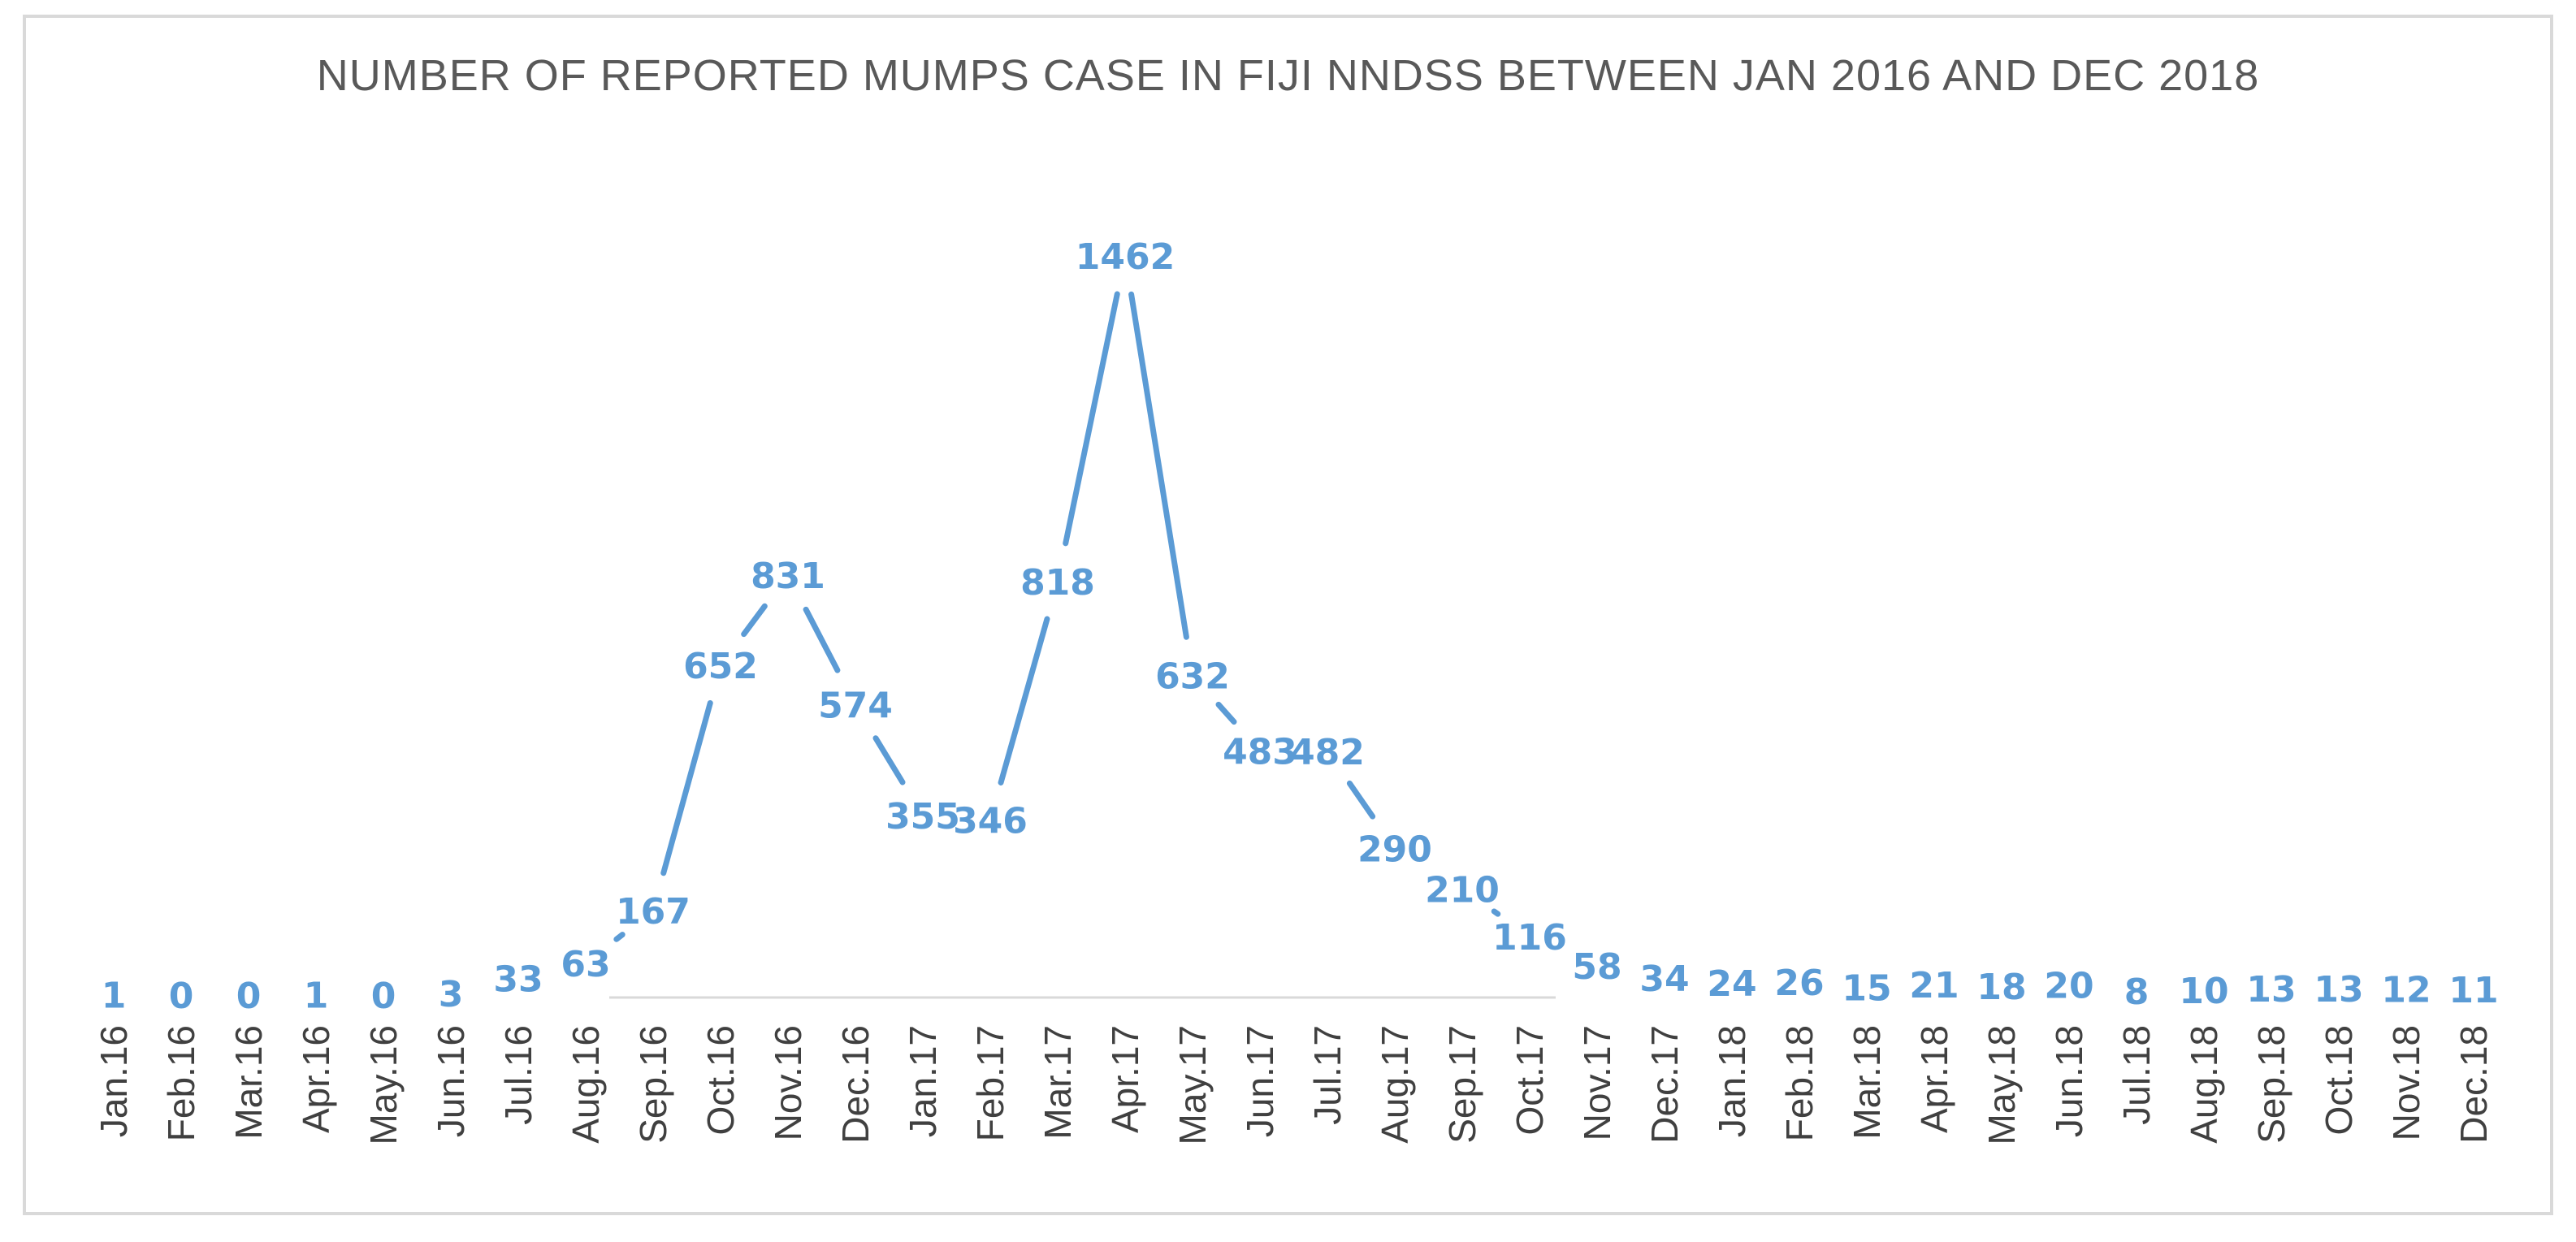 This screenshot has width=2576, height=1242. Describe the element at coordinates (1597, 1082) in the screenshot. I see `x-tick-label: Nov.17` at that location.